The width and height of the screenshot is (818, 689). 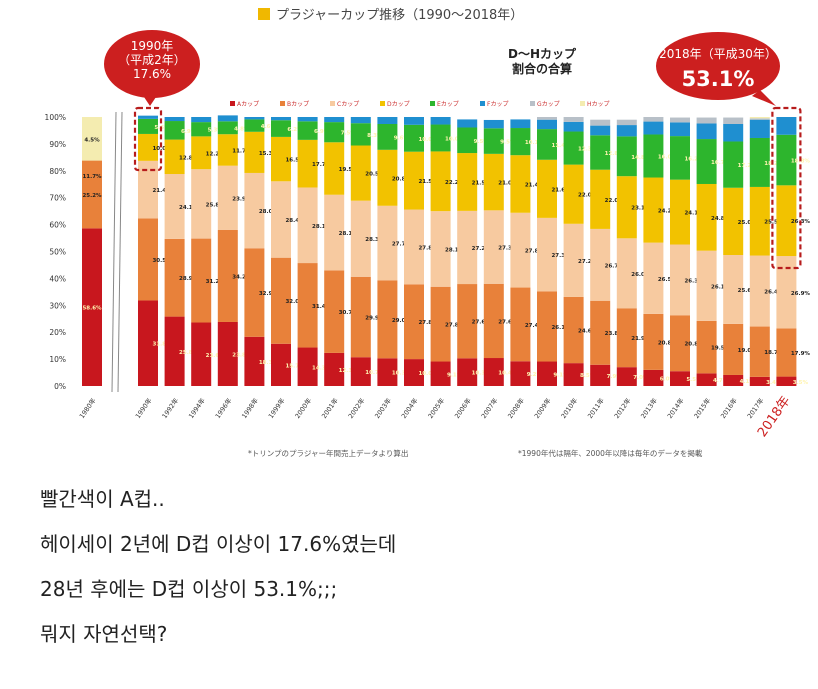 What do you see at coordinates (92, 177) in the screenshot?
I see `data-label: 11.7%` at bounding box center [92, 177].